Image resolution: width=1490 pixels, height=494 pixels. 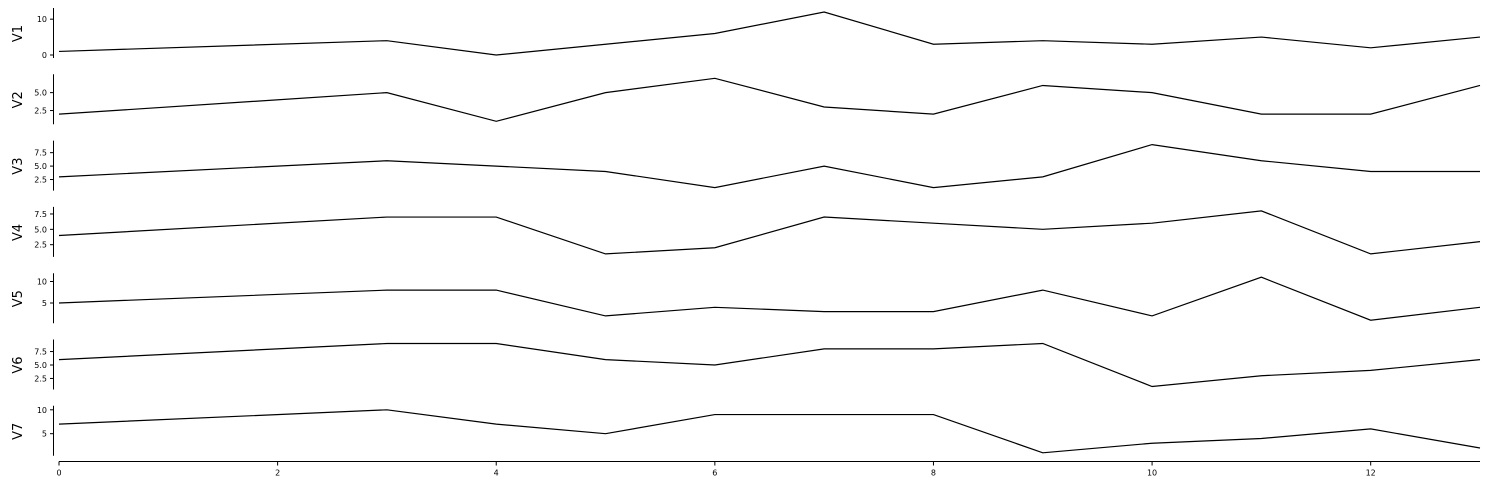 What do you see at coordinates (769, 365) in the screenshot?
I see `panel-6-series-line` at bounding box center [769, 365].